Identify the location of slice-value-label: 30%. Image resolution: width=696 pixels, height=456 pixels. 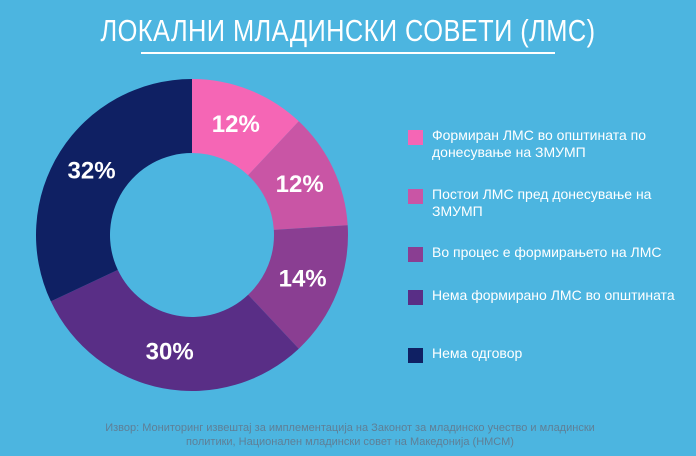
(170, 351).